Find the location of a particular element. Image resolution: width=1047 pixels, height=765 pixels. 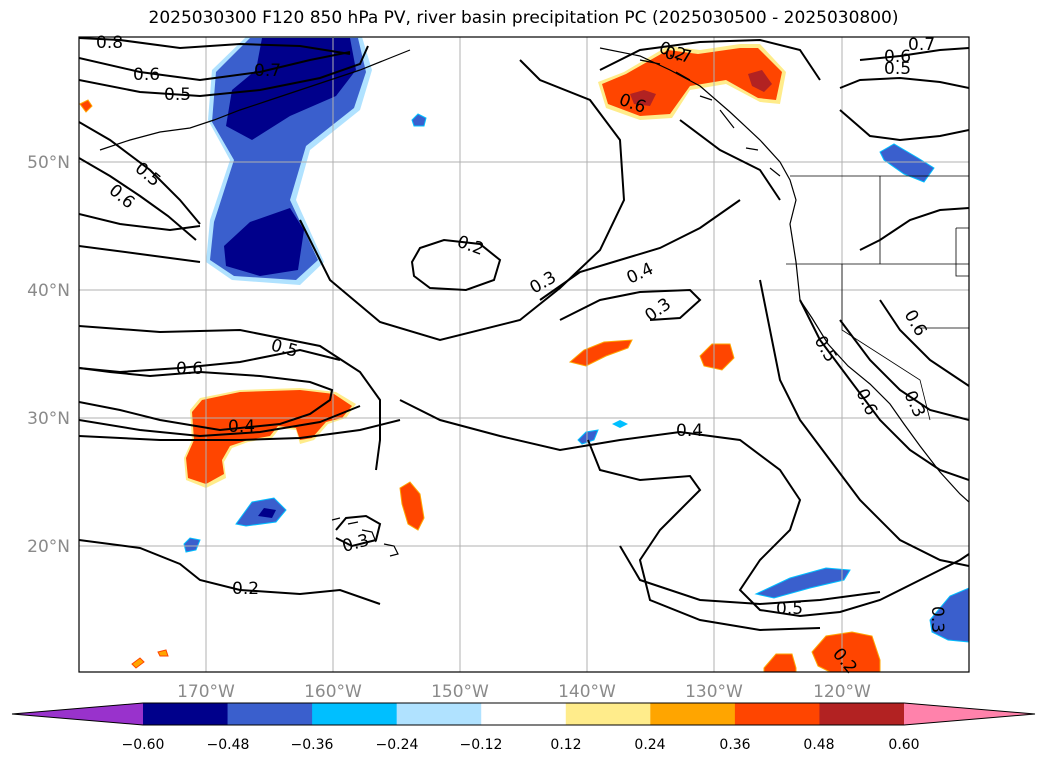

lon-label-130w: 130°W is located at coordinates (714, 692).